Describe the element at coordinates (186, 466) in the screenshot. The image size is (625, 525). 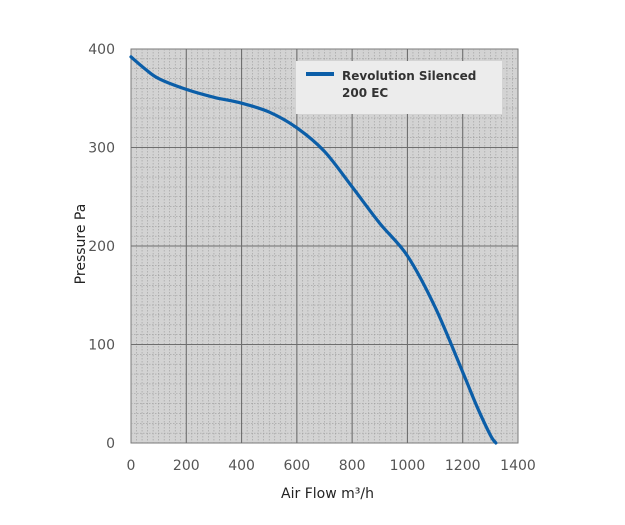
I see `x-tick-label: 200` at that location.